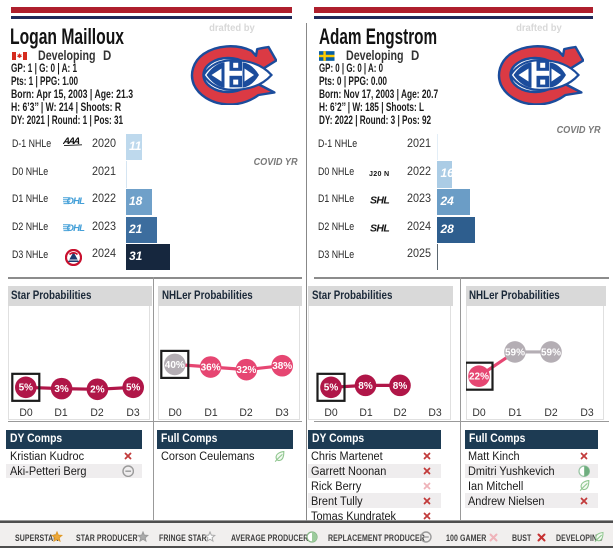 This screenshot has height=550, width=613. I want to click on svg-text: AAA, so click(72, 141).